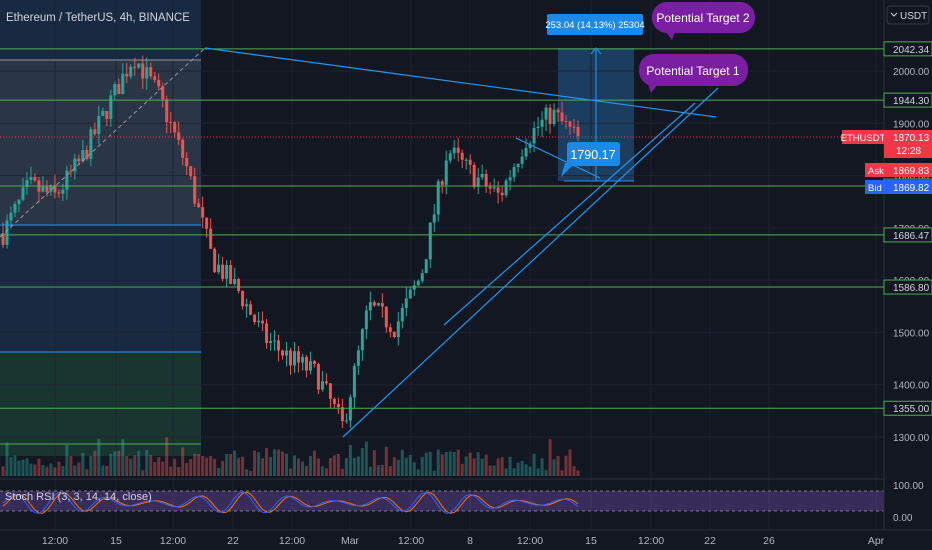 The width and height of the screenshot is (932, 550). I want to click on time-tick-label: 15, so click(591, 541).